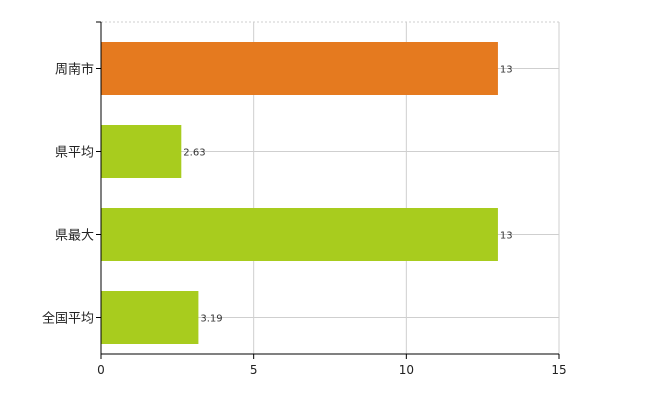  Describe the element at coordinates (74, 70) in the screenshot. I see `category-label: 周南市` at that location.